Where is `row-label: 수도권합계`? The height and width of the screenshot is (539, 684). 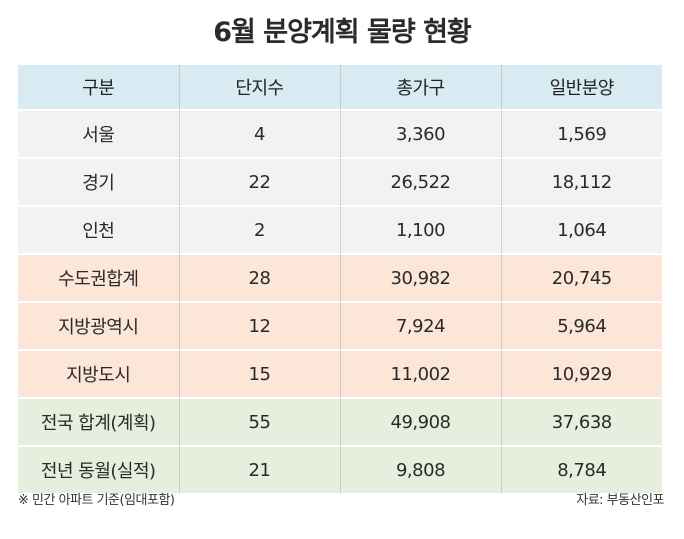
row-label: 수도권합계 is located at coordinates (98, 277).